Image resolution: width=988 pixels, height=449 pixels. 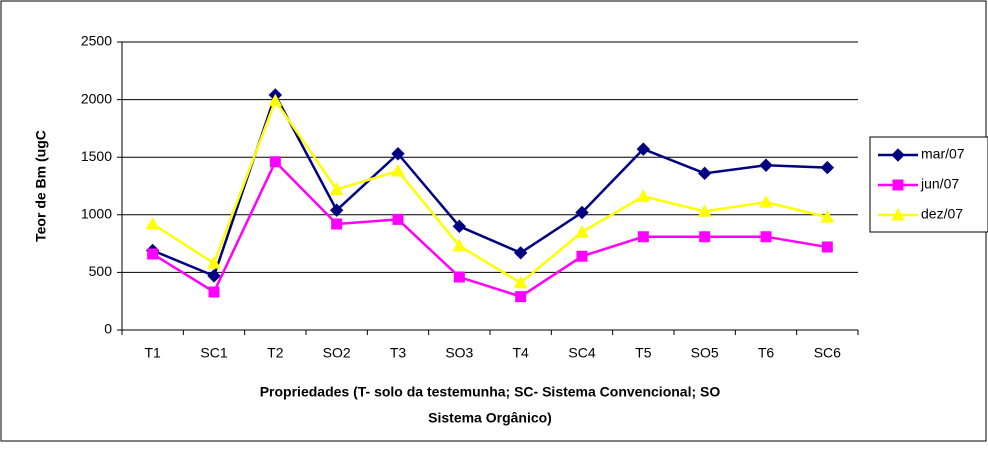 What do you see at coordinates (398, 353) in the screenshot?
I see `x-tick-label: T3` at bounding box center [398, 353].